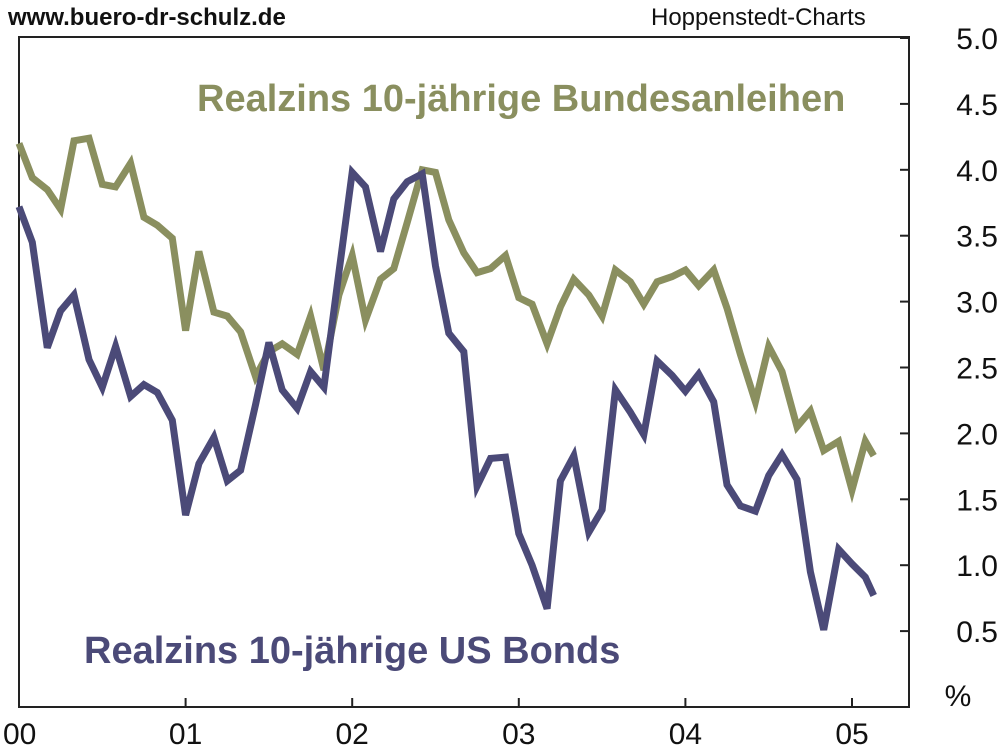 Image resolution: width=1003 pixels, height=752 pixels. What do you see at coordinates (147, 17) in the screenshot?
I see `source-url: www.buero-dr-schulz.de` at bounding box center [147, 17].